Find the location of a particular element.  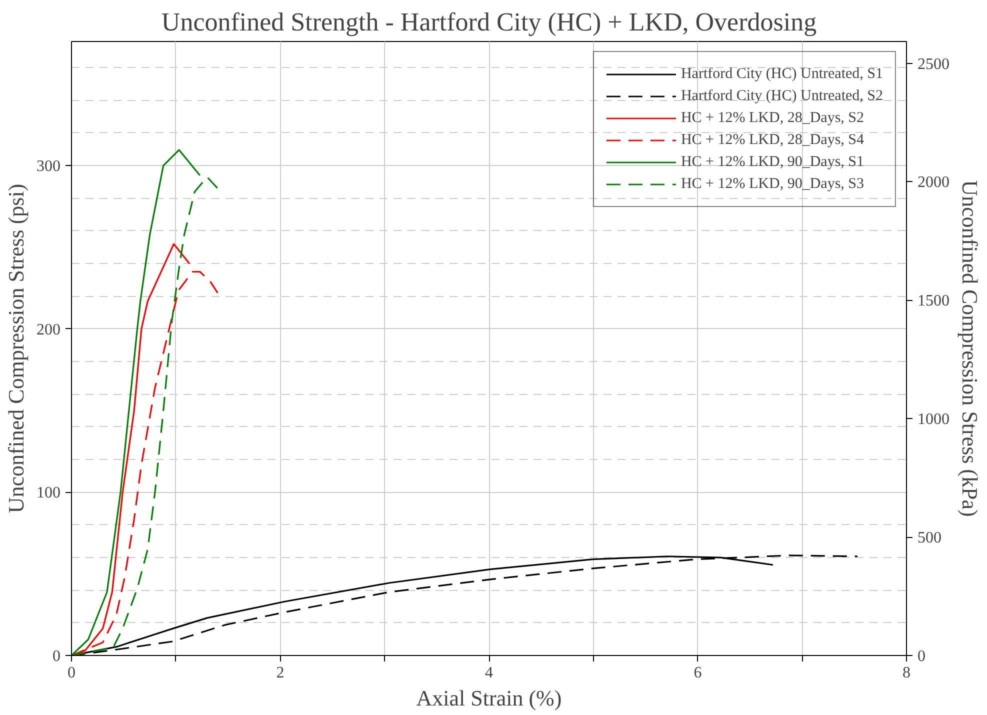

legend-label: Hartford City (HC) Untreated, S1 is located at coordinates (781, 74).